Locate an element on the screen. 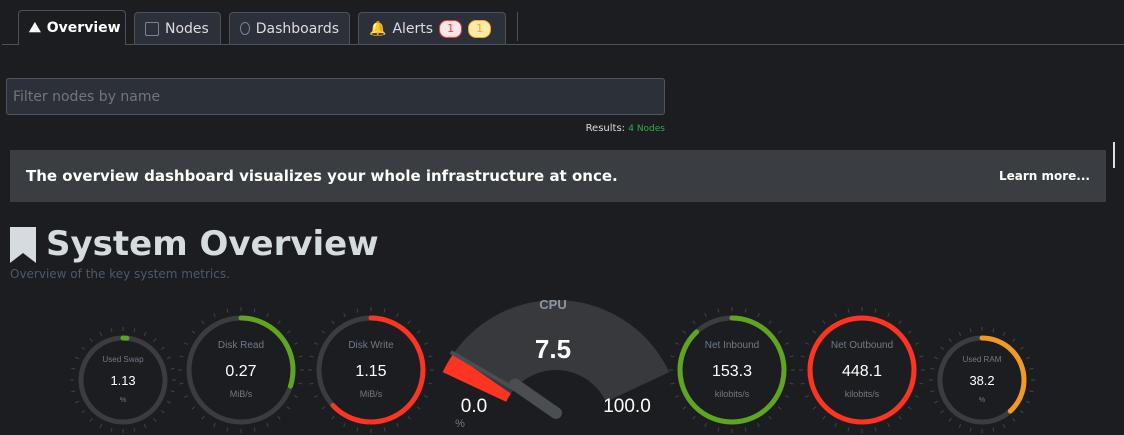 The width and height of the screenshot is (1124, 435). warning-alerts-badge: 1 is located at coordinates (480, 28).